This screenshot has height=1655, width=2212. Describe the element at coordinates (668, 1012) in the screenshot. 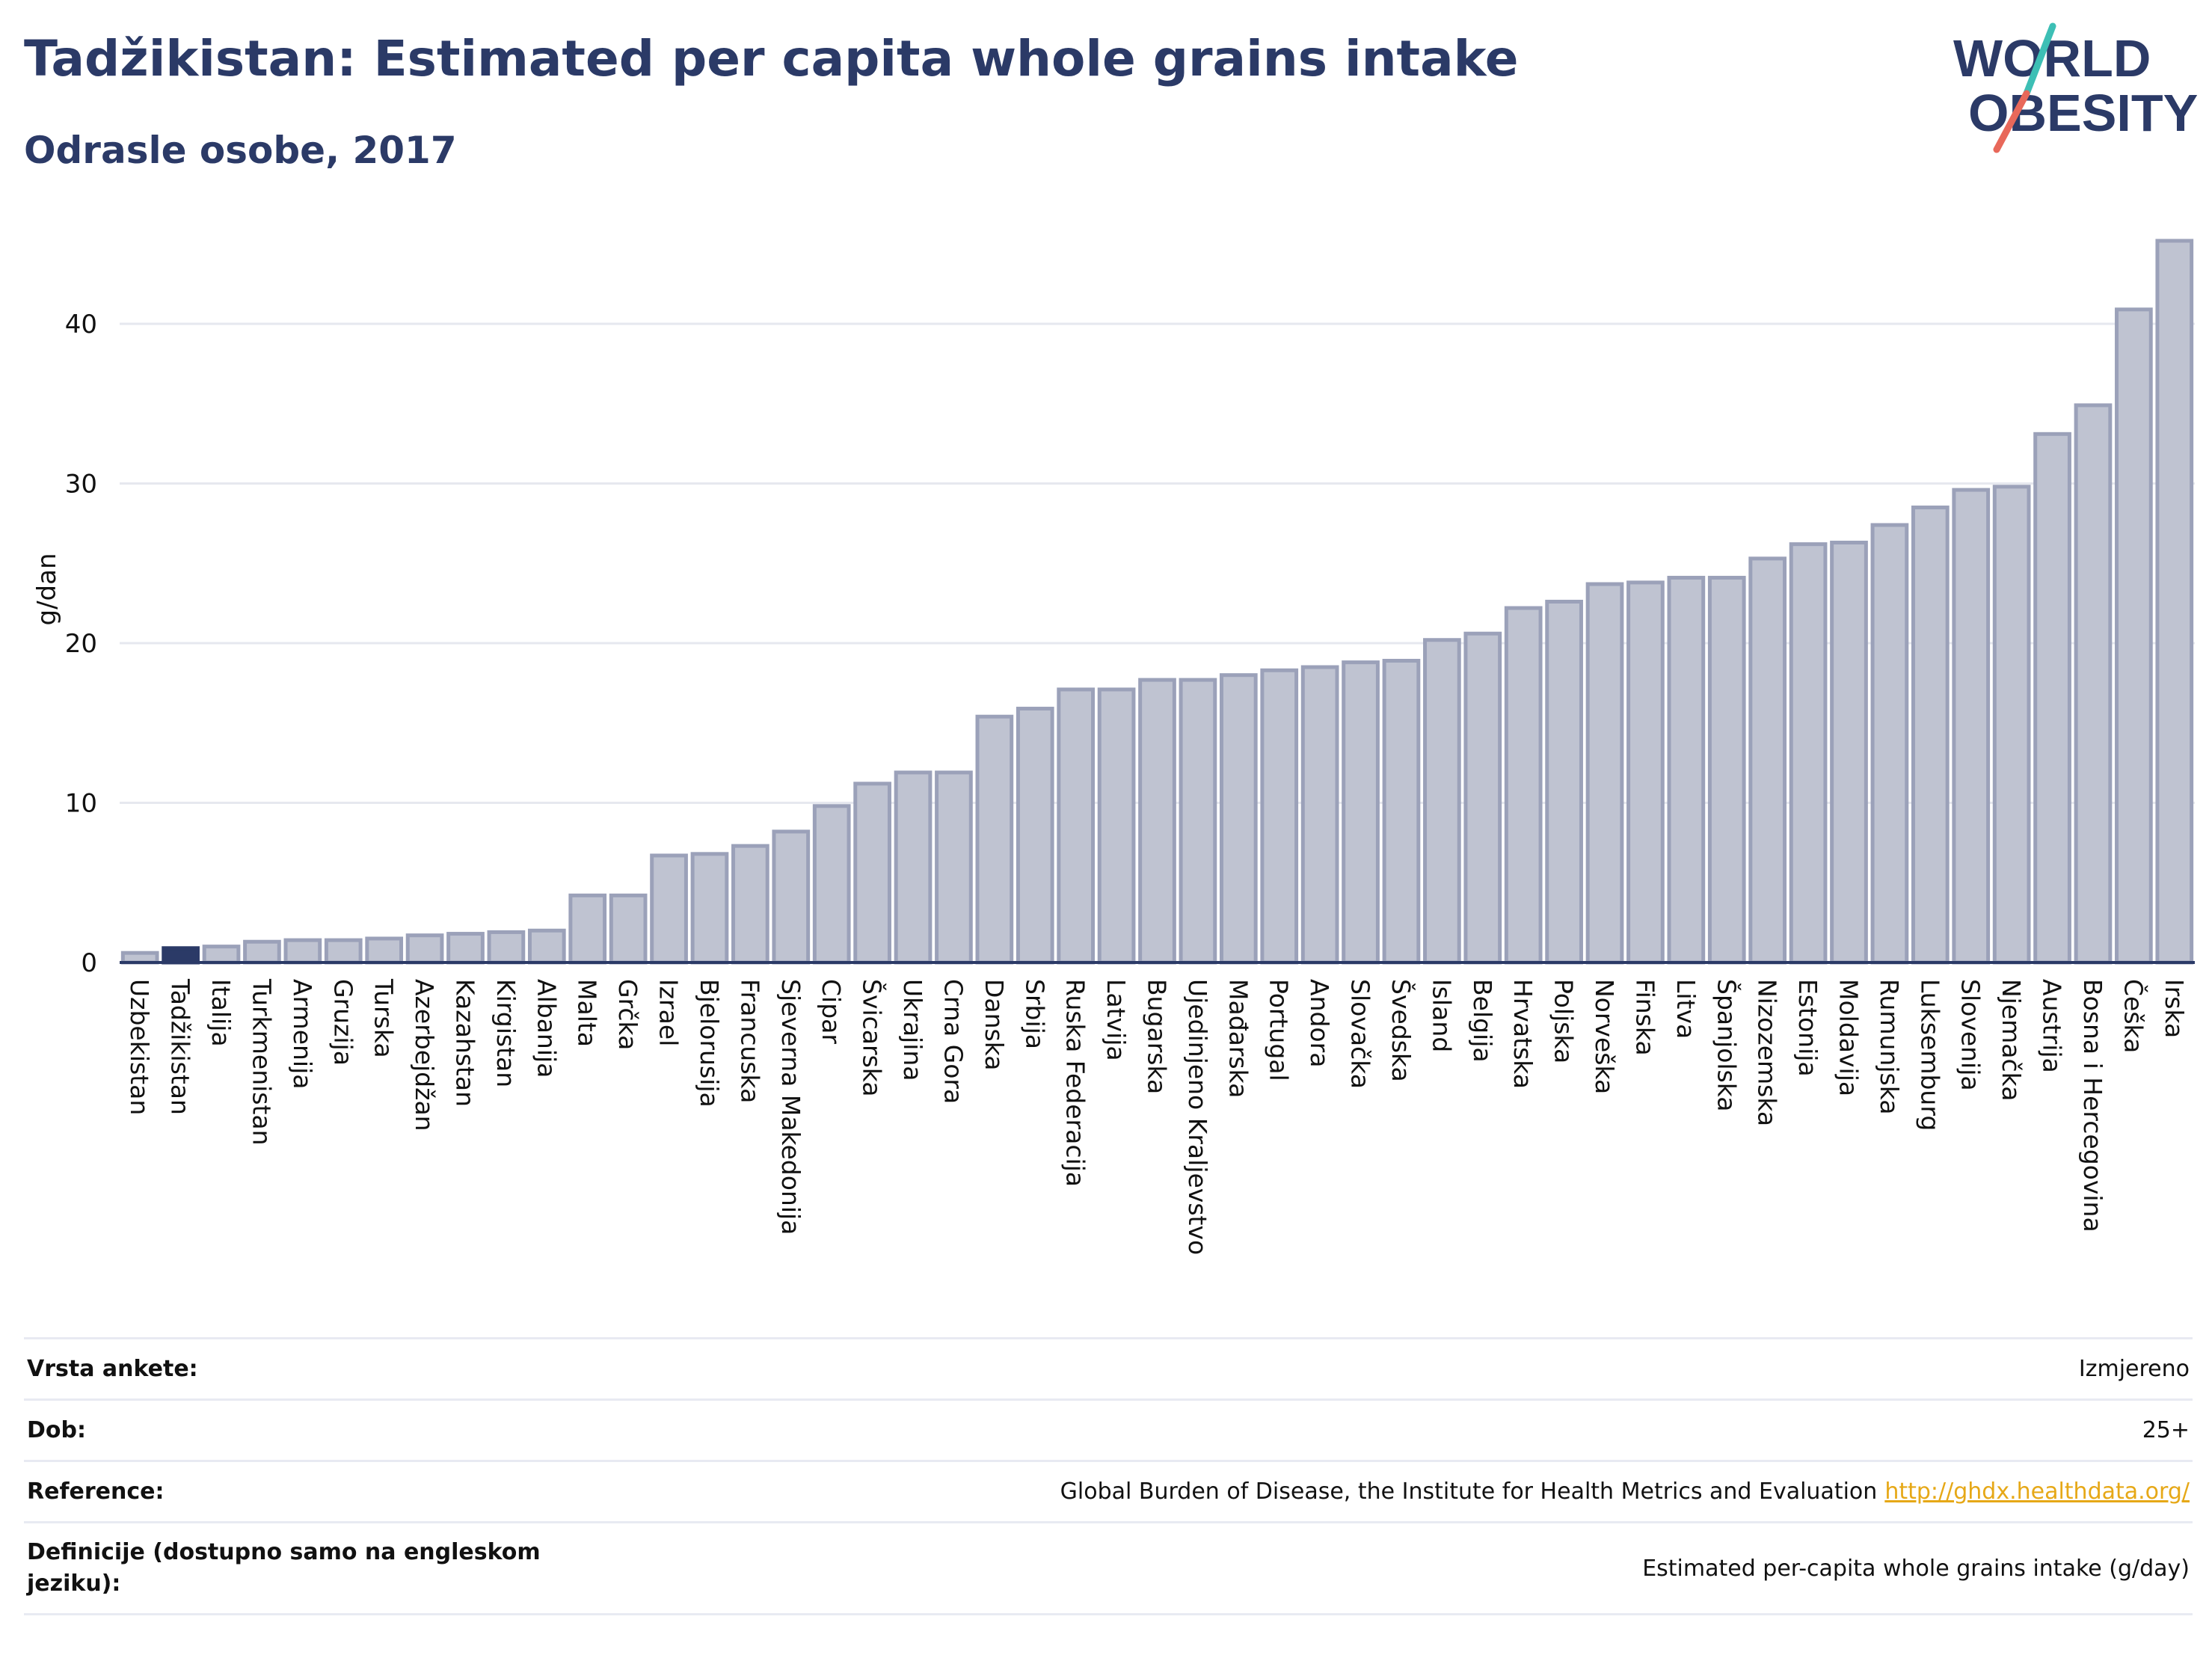

I see `x-tick-label: Izrael` at that location.